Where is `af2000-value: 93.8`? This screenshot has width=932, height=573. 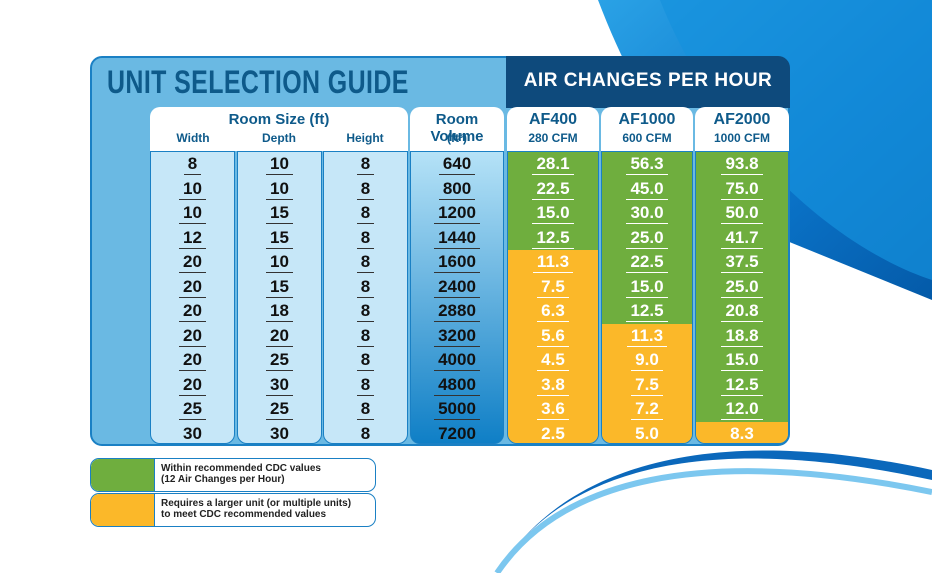
af2000-value: 93.8 is located at coordinates (742, 164).